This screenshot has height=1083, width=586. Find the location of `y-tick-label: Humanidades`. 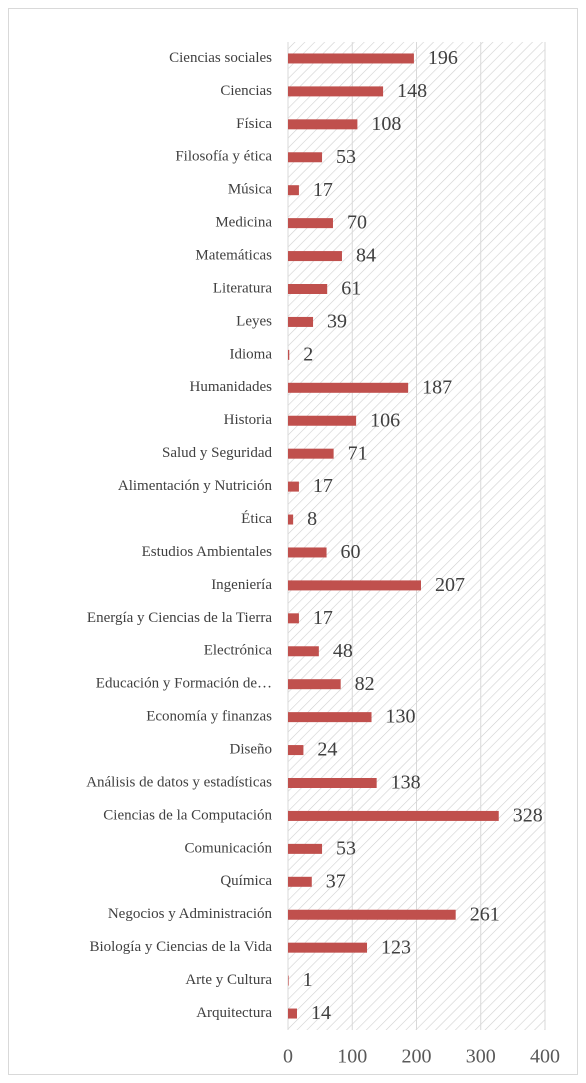

y-tick-label: Humanidades is located at coordinates (231, 387).